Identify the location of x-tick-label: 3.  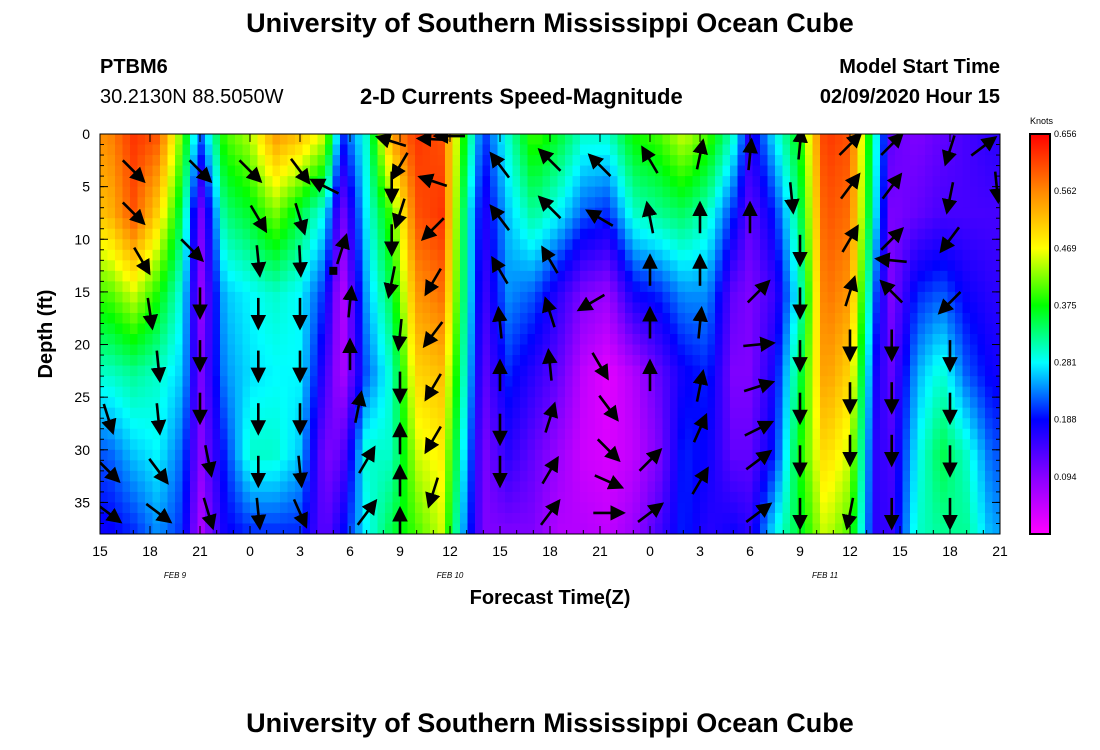
(300, 551).